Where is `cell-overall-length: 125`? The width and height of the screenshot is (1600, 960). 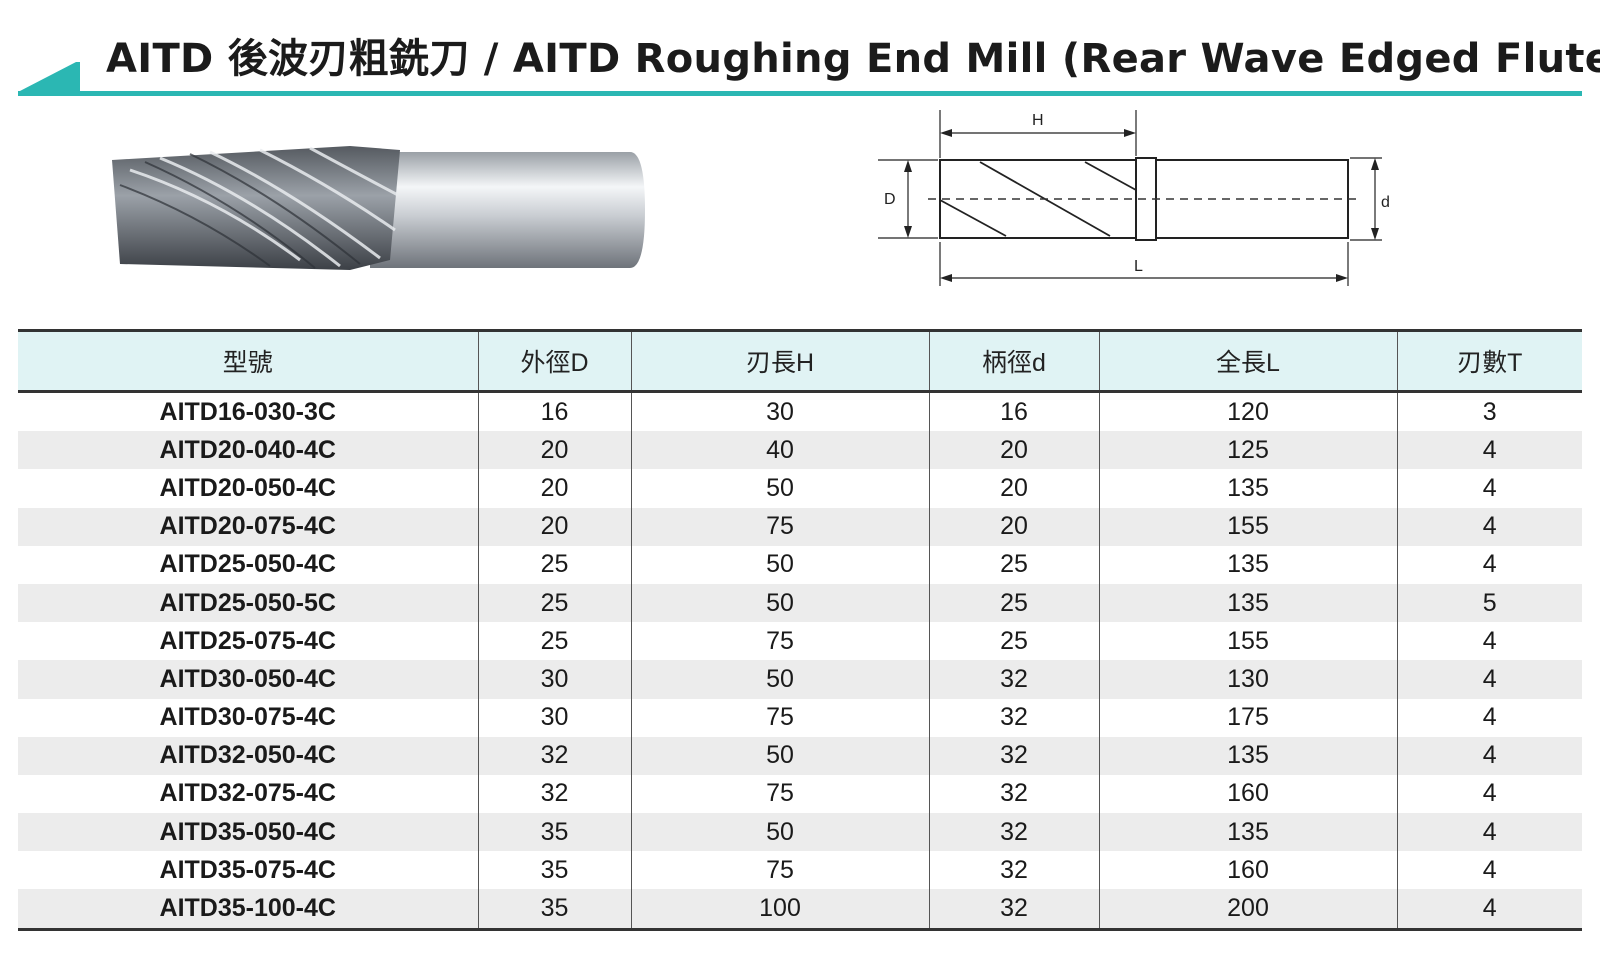 cell-overall-length: 125 is located at coordinates (1247, 450).